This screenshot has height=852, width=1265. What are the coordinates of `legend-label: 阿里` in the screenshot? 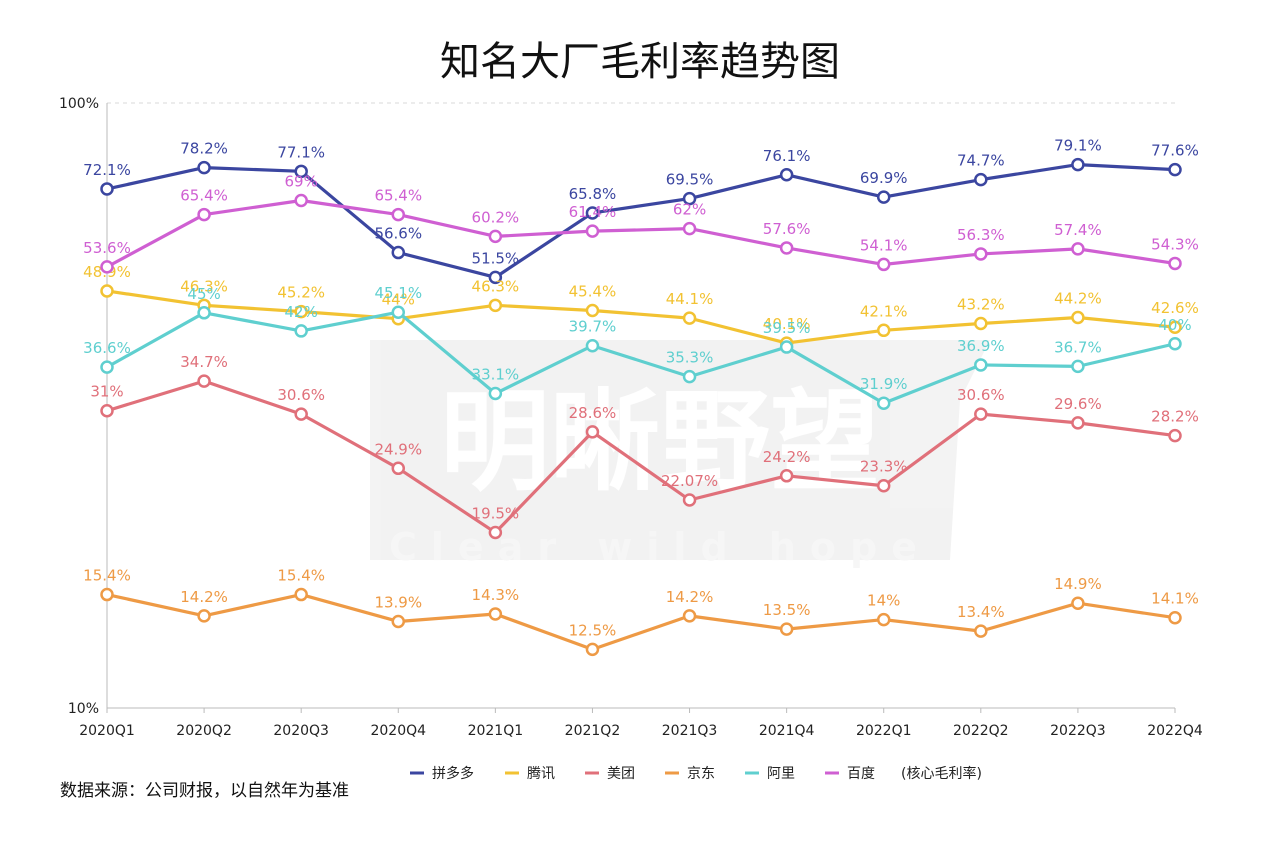 It's located at (781, 774).